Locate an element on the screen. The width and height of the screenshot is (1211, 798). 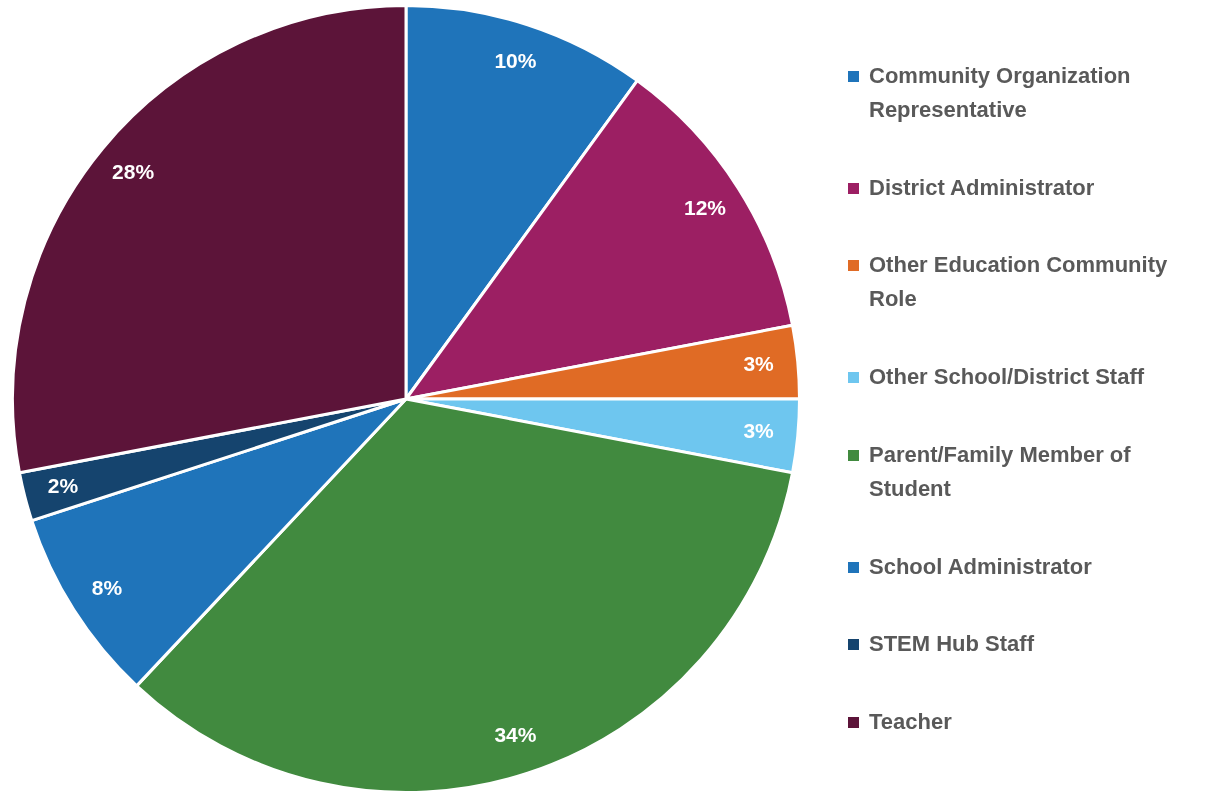
data-label: 10% is located at coordinates (515, 60).